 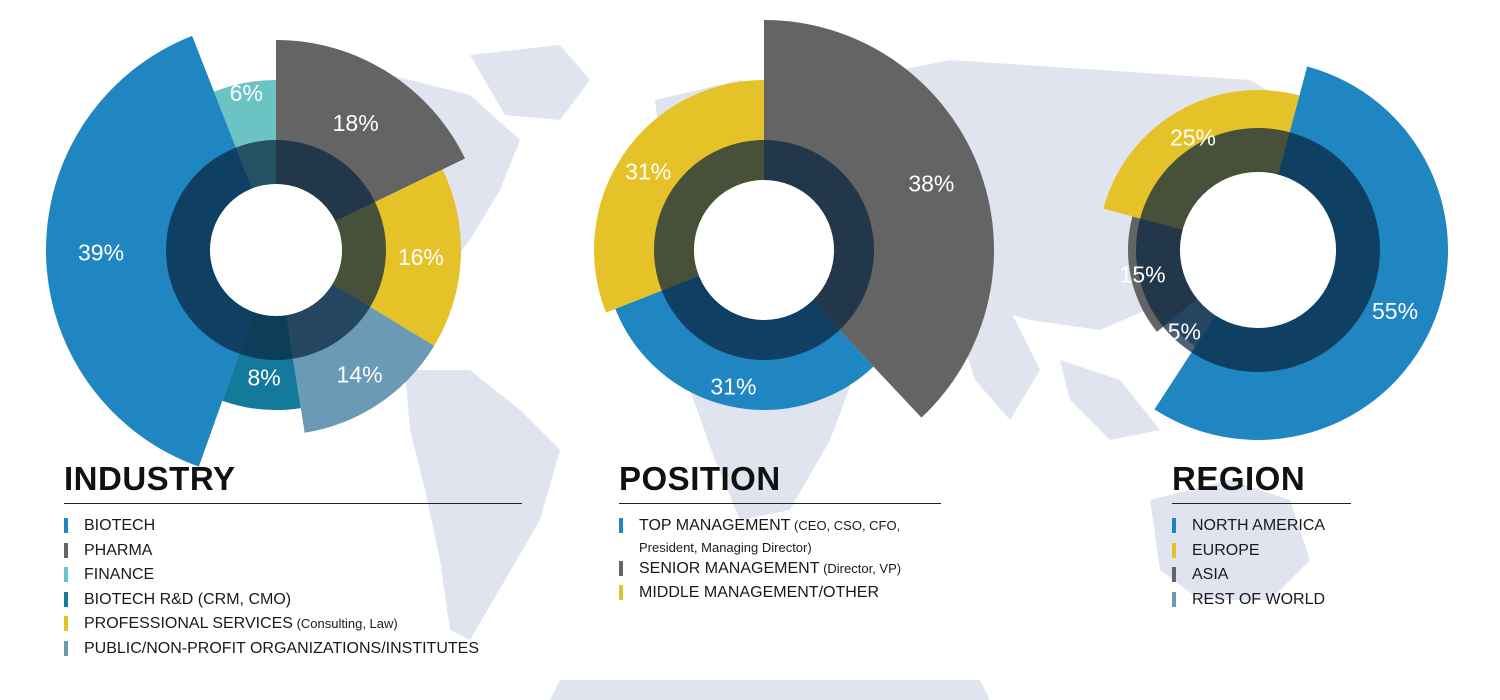 What do you see at coordinates (101, 253) in the screenshot?
I see `industry-label-biotech: 39%` at bounding box center [101, 253].